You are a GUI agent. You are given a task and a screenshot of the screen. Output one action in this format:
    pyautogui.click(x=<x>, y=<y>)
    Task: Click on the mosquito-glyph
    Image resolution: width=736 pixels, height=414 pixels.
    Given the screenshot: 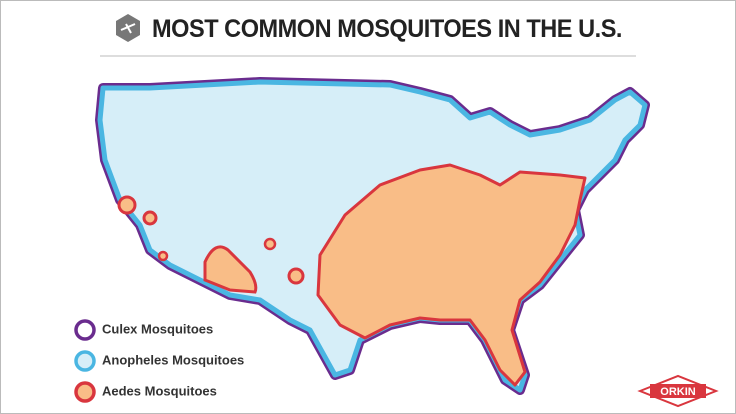 What is the action you would take?
    pyautogui.click(x=128, y=28)
    